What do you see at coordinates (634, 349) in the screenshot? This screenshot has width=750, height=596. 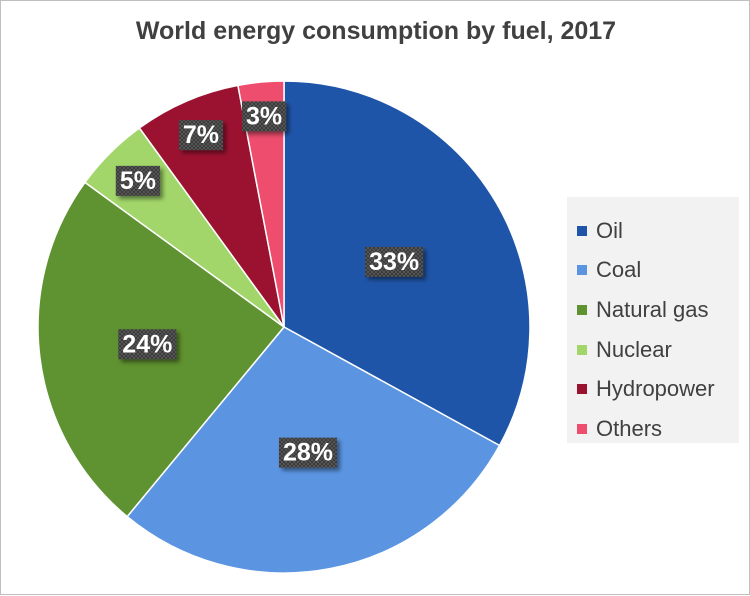 I see `legend-label: Nuclear` at bounding box center [634, 349].